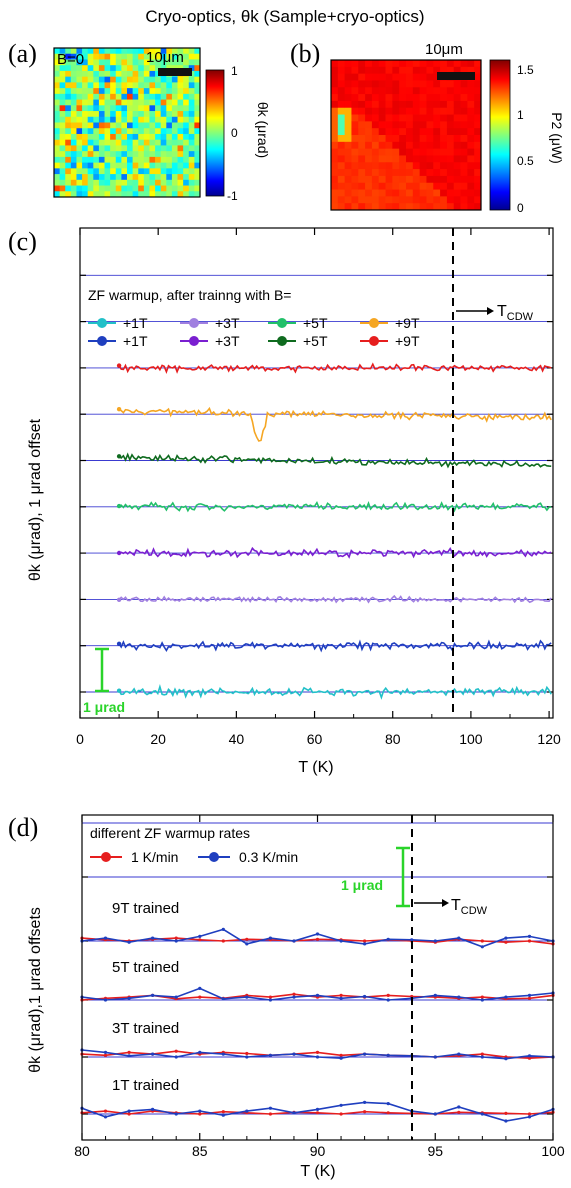 This screenshot has height=1188, width=571. What do you see at coordinates (549, 739) in the screenshot?
I see `x-tick-c: 120` at bounding box center [549, 739].